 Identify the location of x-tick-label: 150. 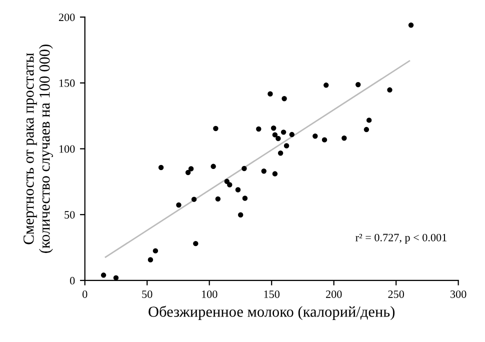
(272, 294).